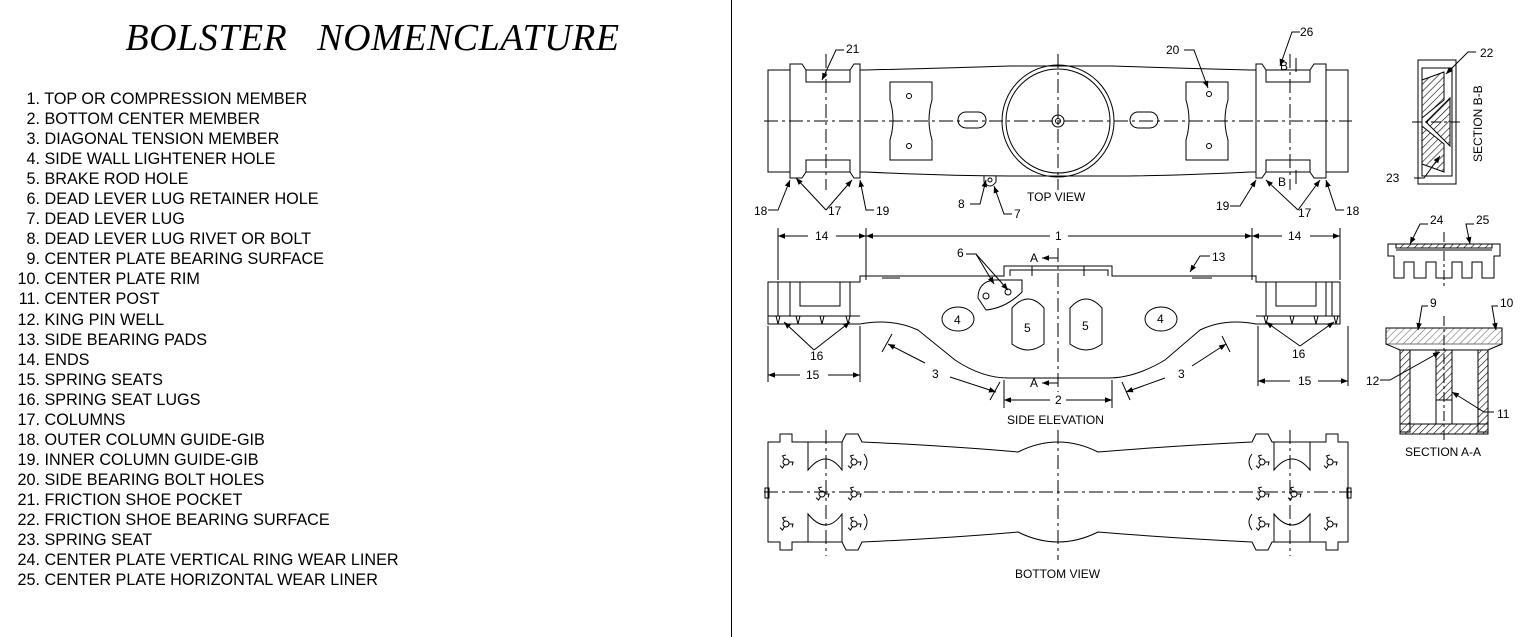  What do you see at coordinates (1483, 220) in the screenshot?
I see `callout-25: 25` at bounding box center [1483, 220].